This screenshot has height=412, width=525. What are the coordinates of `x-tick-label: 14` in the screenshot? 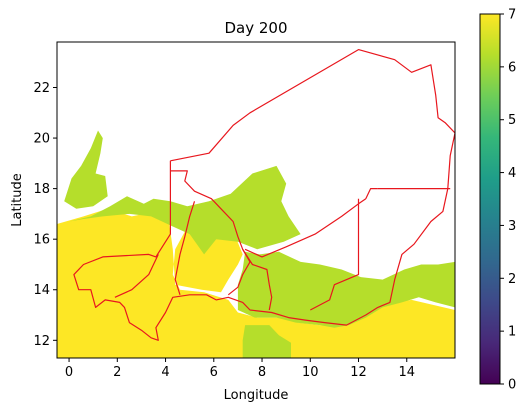 It's located at (406, 372).